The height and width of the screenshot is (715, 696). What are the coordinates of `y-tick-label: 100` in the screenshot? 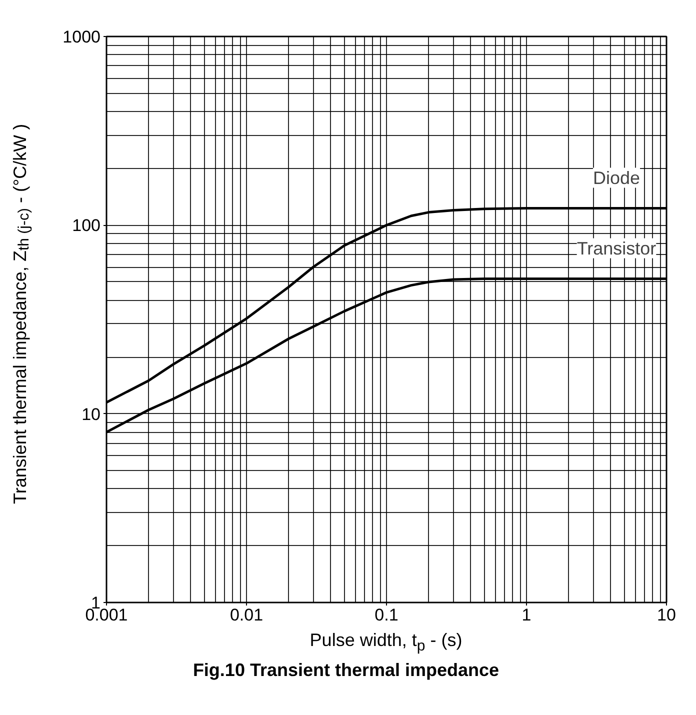 It's located at (86, 226).